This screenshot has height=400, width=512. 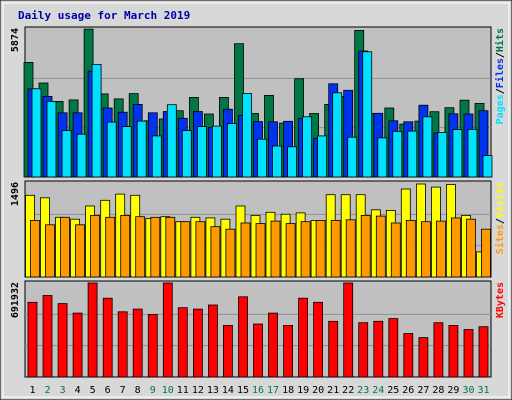 I want to click on legend-entry: Visits, so click(x=500, y=200).